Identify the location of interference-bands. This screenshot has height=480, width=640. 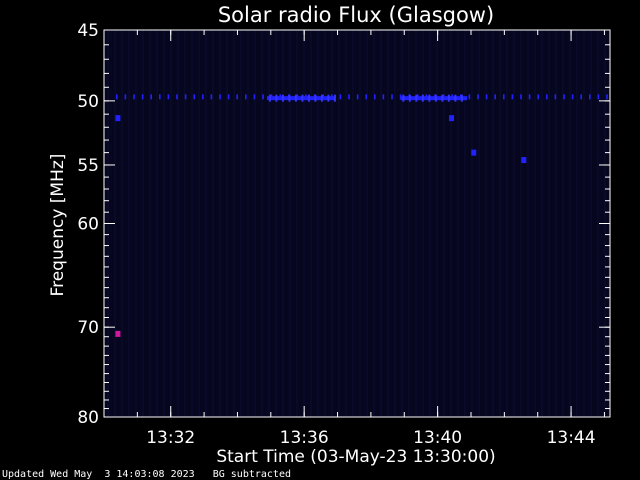
(362, 98).